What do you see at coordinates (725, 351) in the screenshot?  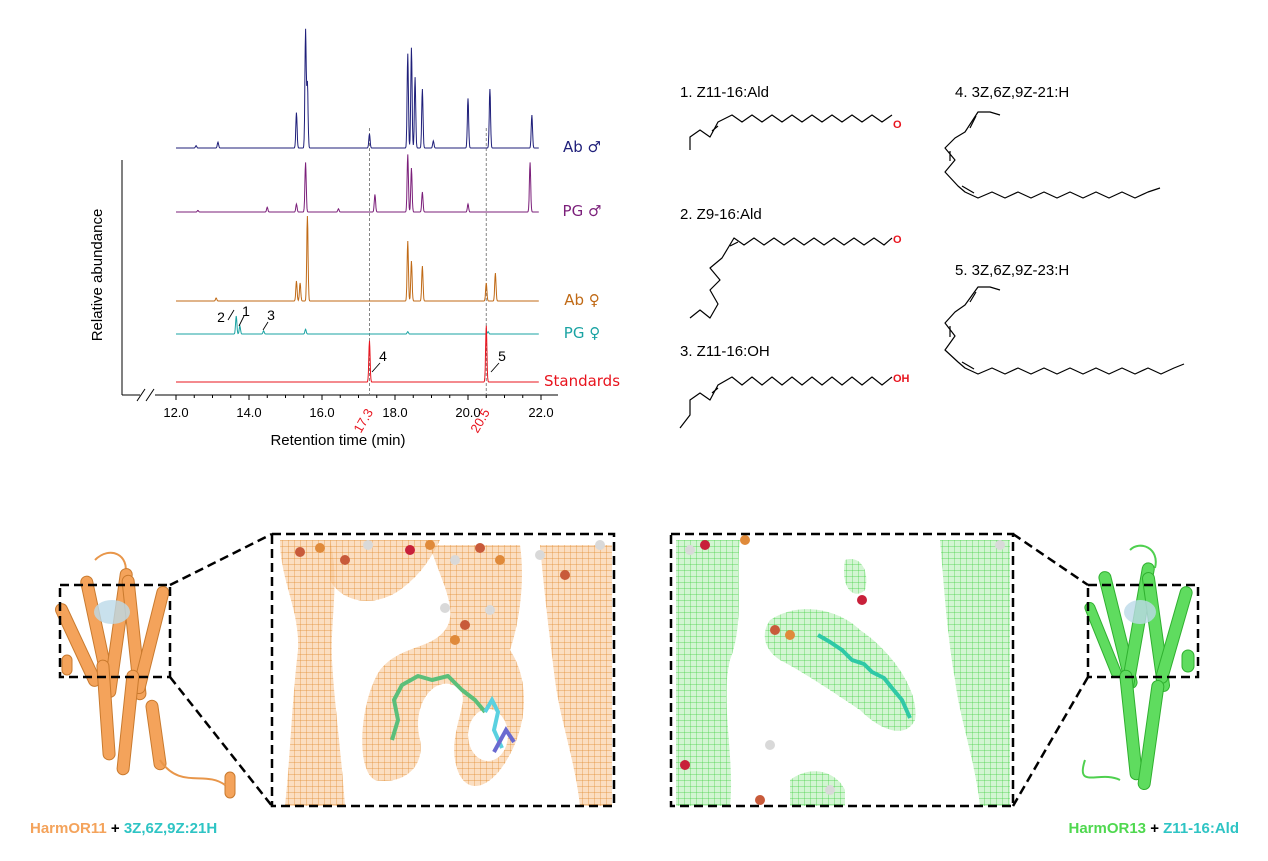 I see `compound-label-3: 3. Z11-16:OH` at bounding box center [725, 351].